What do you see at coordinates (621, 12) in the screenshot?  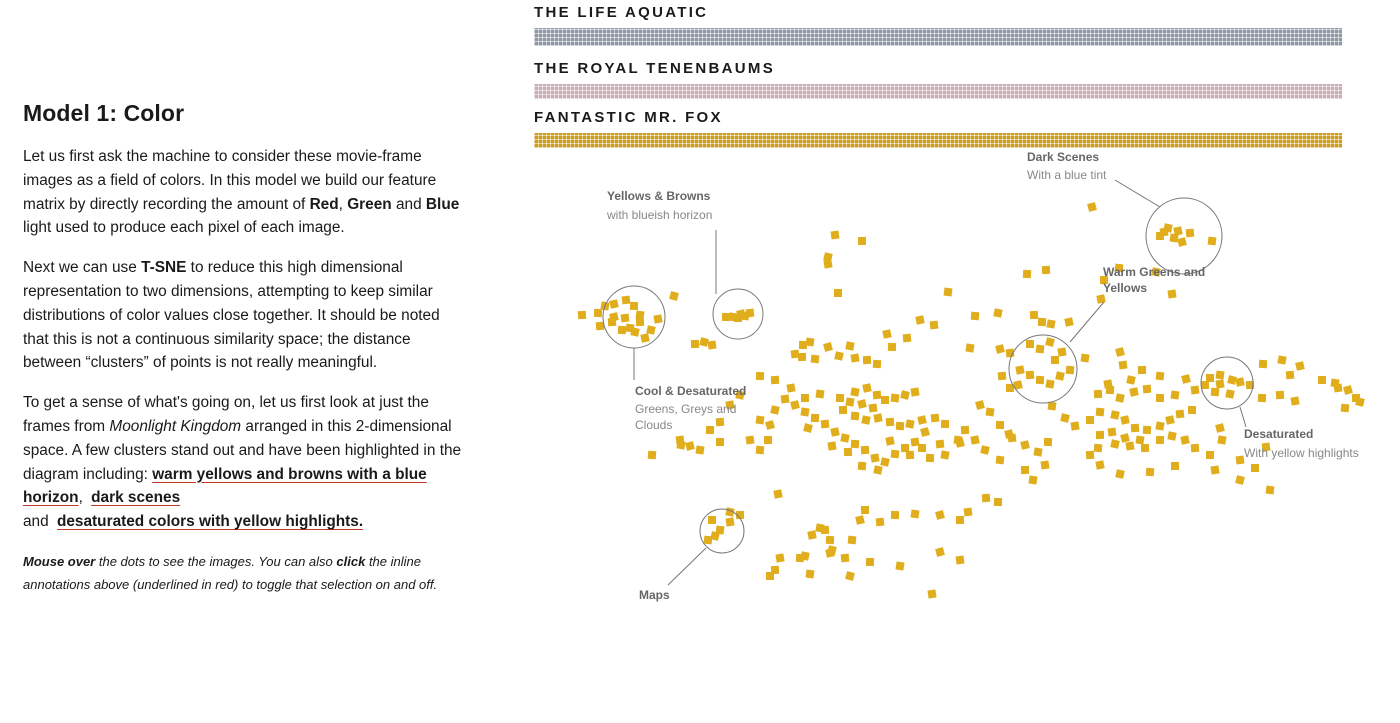 I see `movie-title: THE LIFE AQUATIC` at bounding box center [621, 12].